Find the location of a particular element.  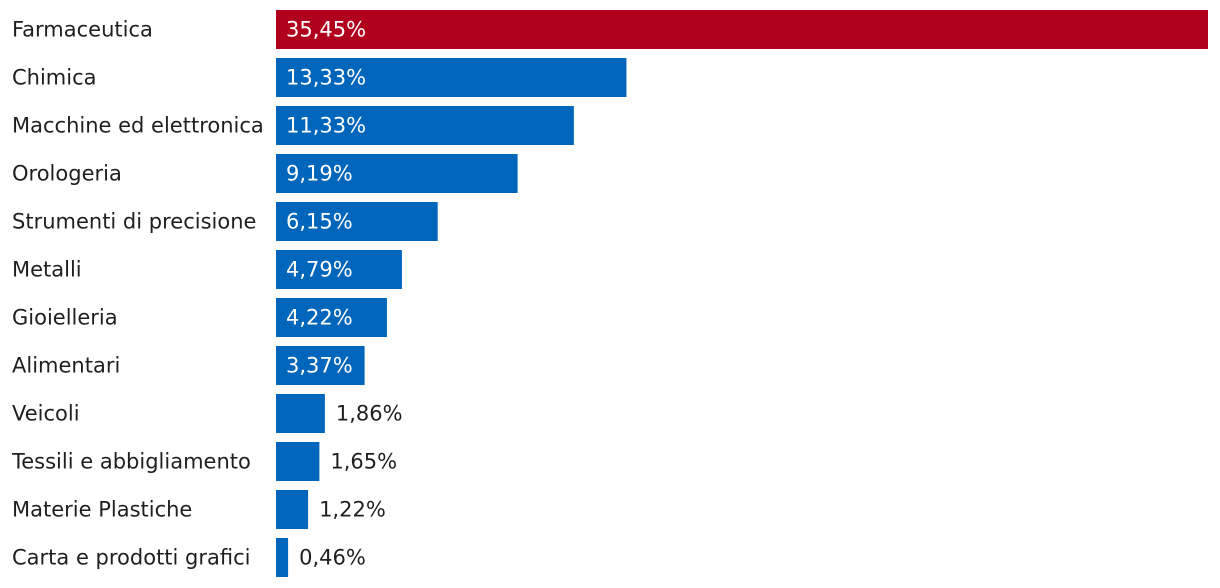

category-label-carta-e-prodotti-grafici: Carta e prodotti grafici is located at coordinates (131, 558).